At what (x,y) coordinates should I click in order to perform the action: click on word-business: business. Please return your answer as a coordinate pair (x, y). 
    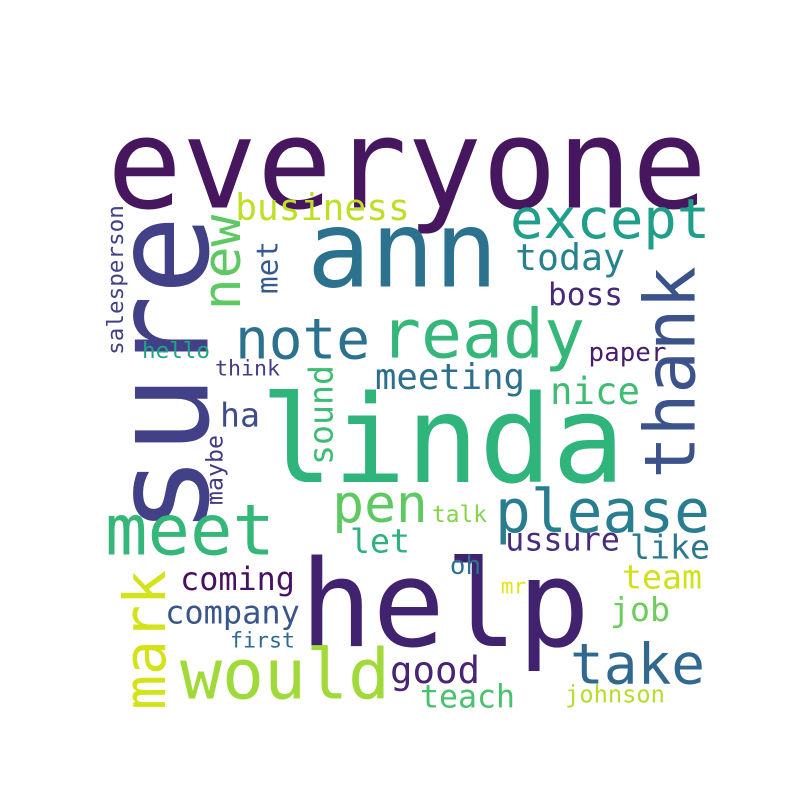
    Looking at the image, I should click on (322, 207).